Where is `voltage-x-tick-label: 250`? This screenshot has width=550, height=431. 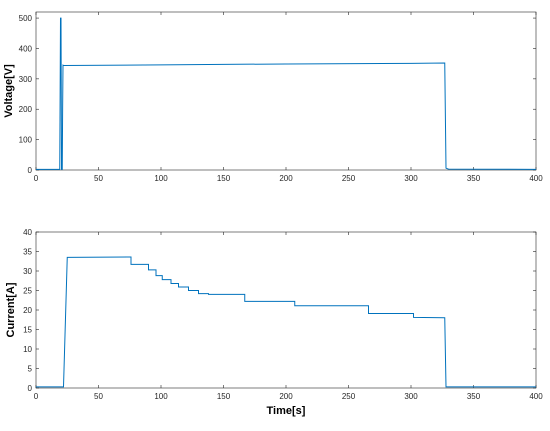
voltage-x-tick-label: 250 is located at coordinates (349, 178).